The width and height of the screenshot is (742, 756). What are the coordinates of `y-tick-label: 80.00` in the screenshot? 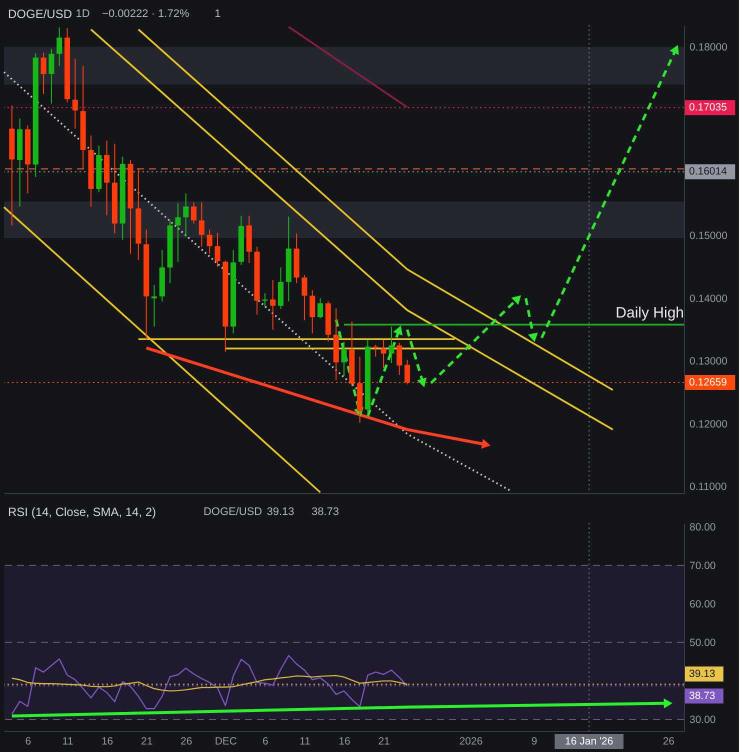 It's located at (703, 527).